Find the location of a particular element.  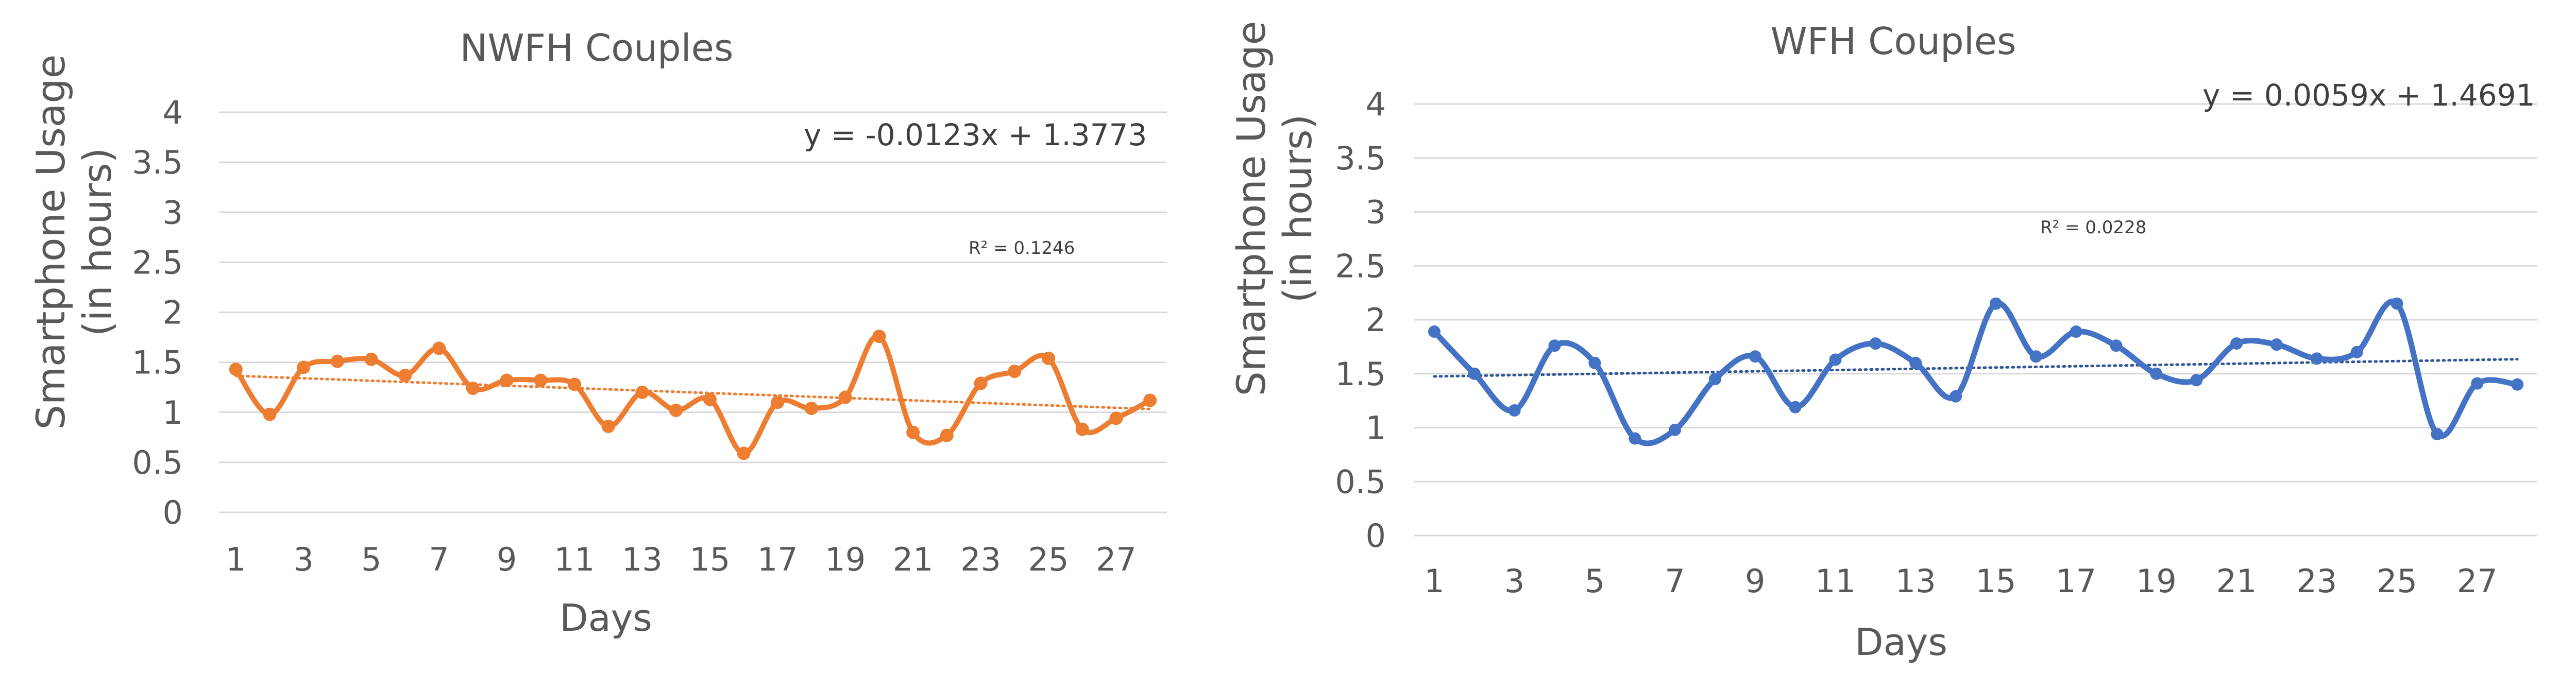

x-tick-label: 25 is located at coordinates (2397, 581).